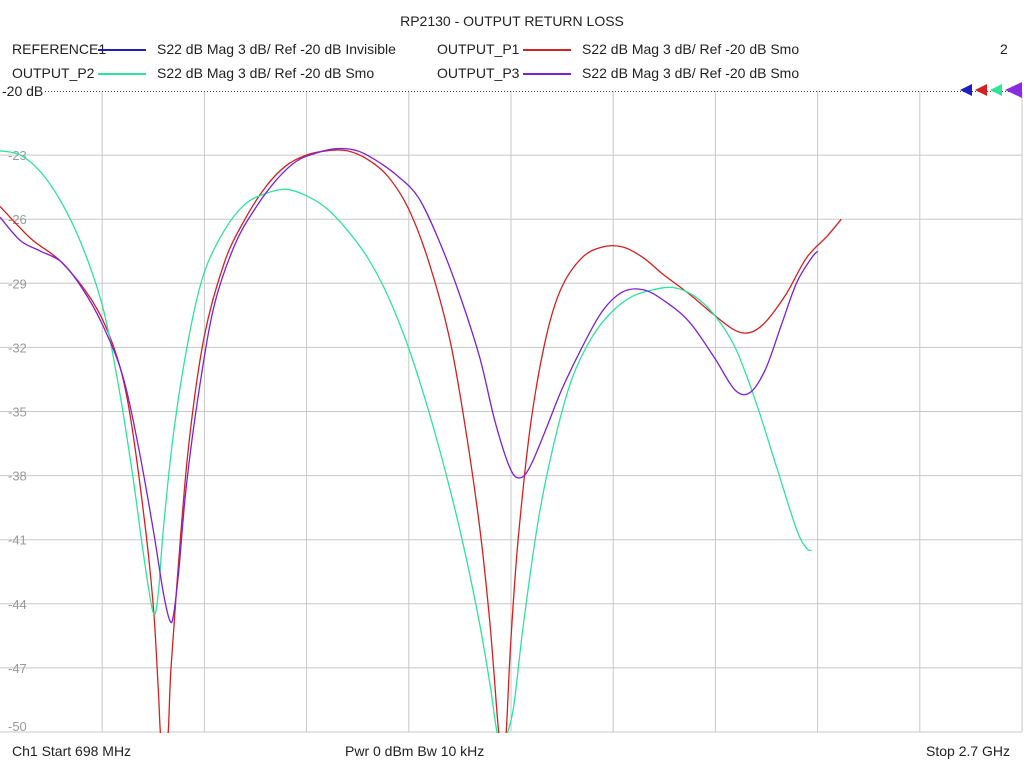 The width and height of the screenshot is (1024, 768). What do you see at coordinates (17, 668) in the screenshot?
I see `y-tick-label: -47` at bounding box center [17, 668].